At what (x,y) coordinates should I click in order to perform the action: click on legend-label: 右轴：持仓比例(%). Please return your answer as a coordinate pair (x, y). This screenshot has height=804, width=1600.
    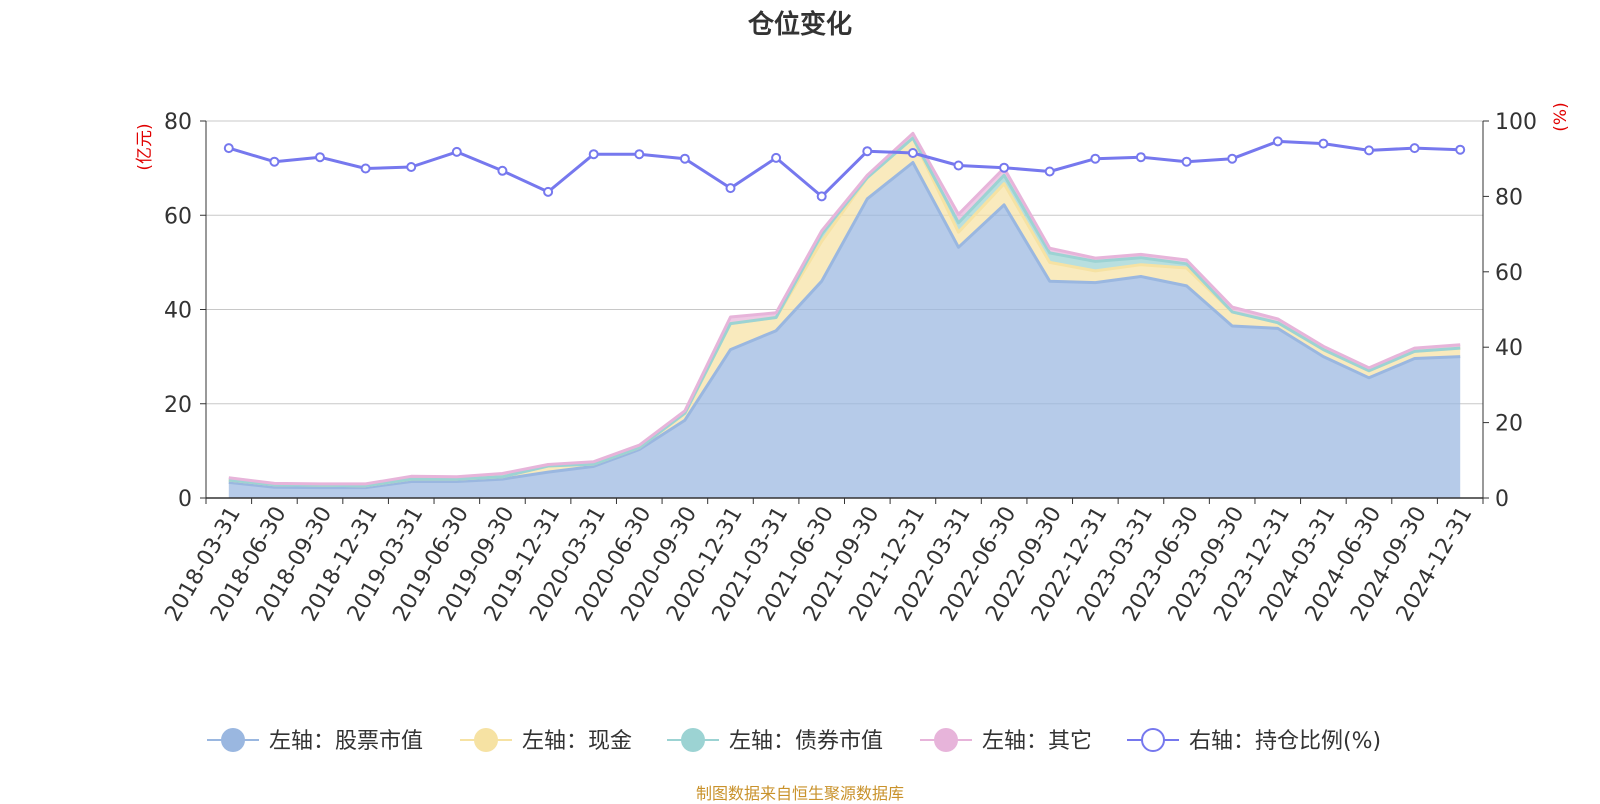
    Looking at the image, I should click on (1285, 741).